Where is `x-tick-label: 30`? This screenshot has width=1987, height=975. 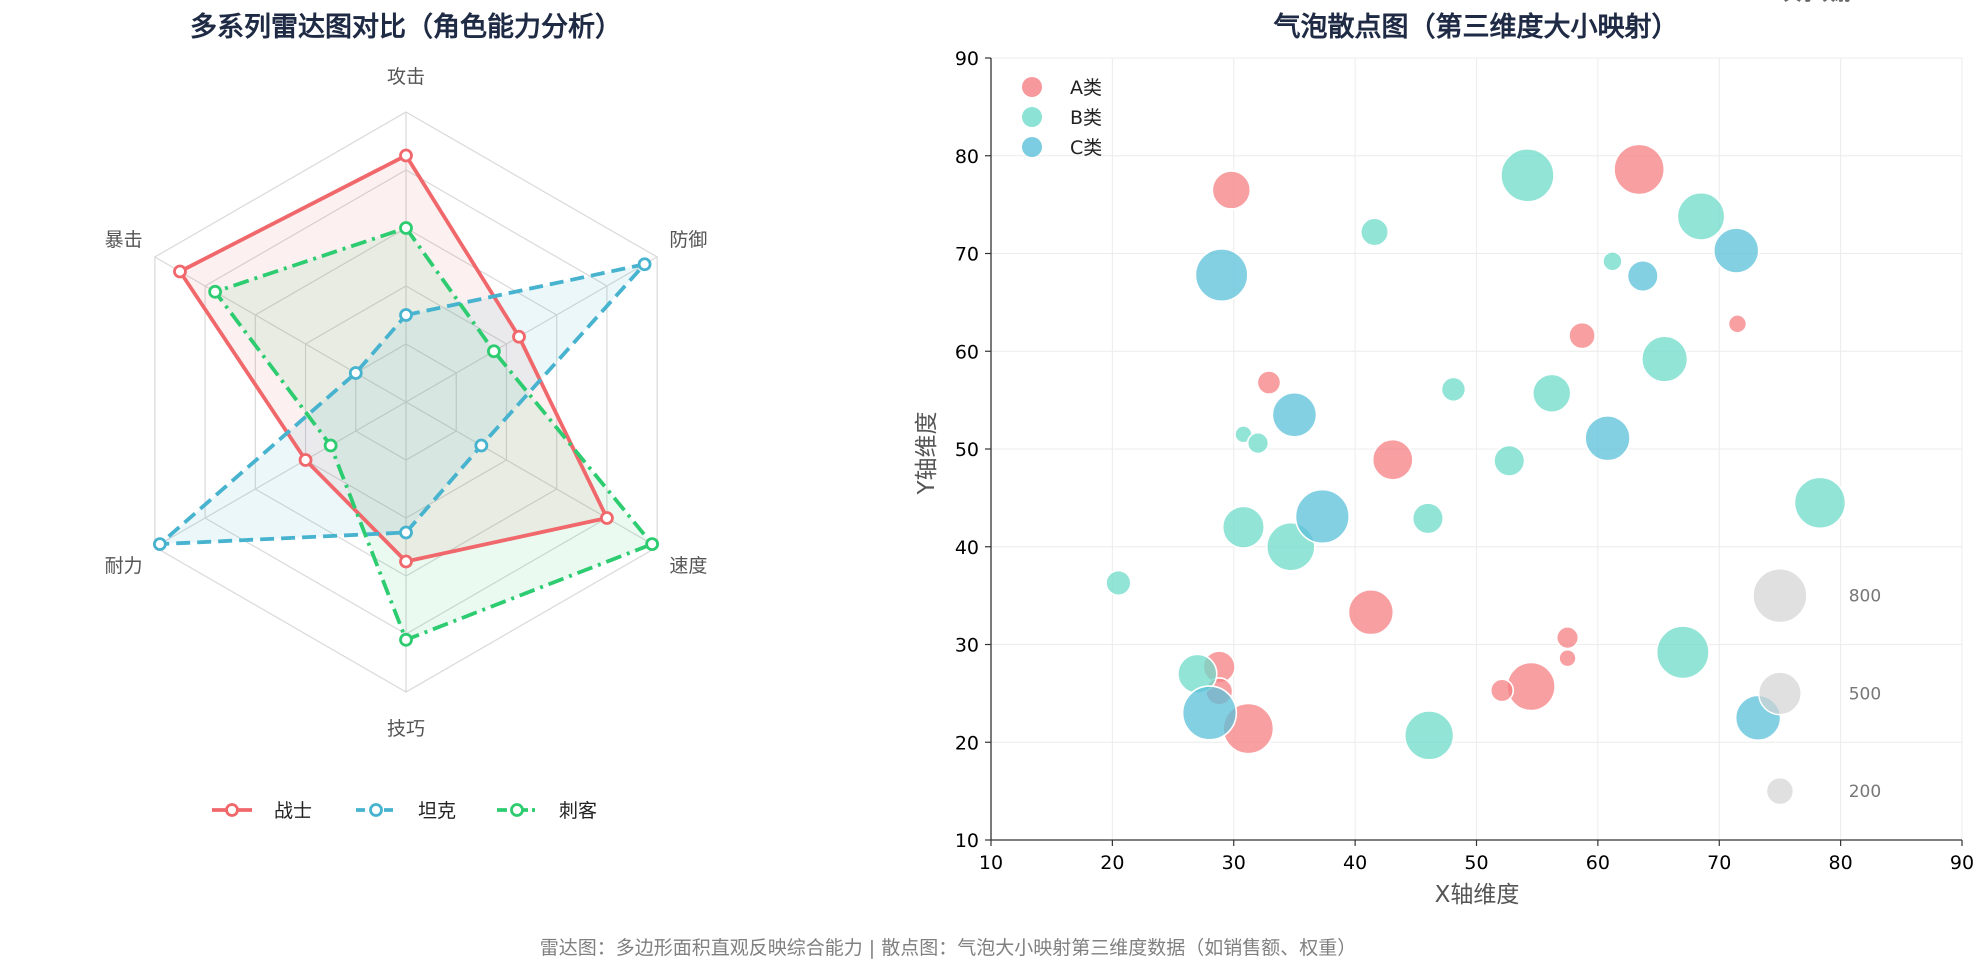 x-tick-label: 30 is located at coordinates (1234, 863).